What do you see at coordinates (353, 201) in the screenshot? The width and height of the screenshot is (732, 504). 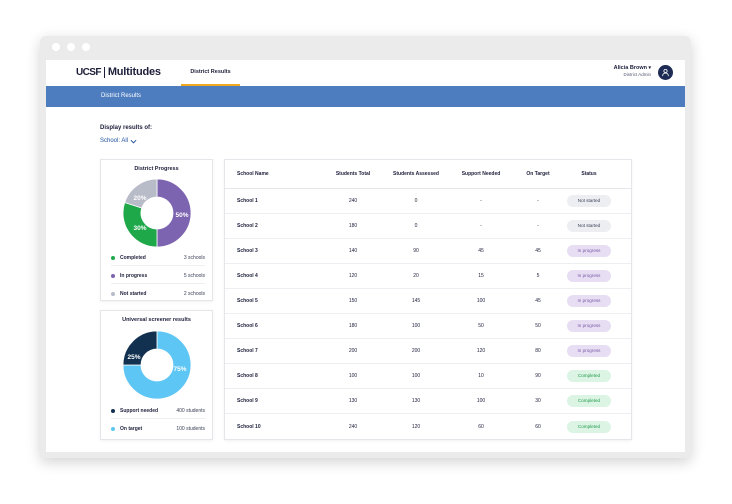 I see `cell-total: 240` at bounding box center [353, 201].